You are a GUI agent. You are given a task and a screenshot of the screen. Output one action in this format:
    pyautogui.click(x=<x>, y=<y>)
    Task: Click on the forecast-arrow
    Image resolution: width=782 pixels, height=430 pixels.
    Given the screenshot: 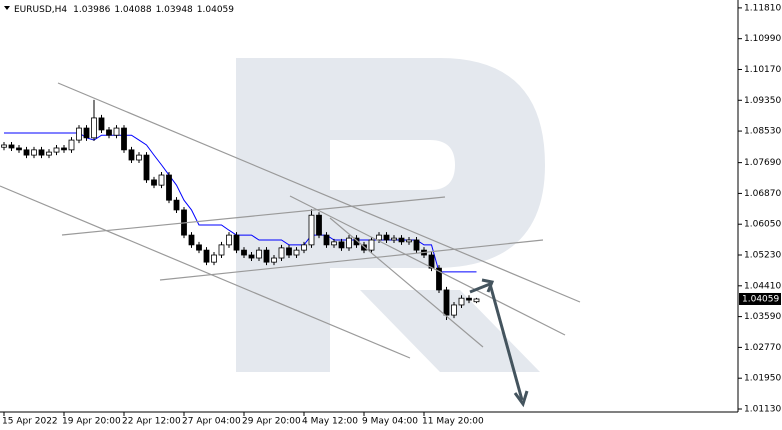 What is the action you would take?
    pyautogui.click(x=499, y=343)
    